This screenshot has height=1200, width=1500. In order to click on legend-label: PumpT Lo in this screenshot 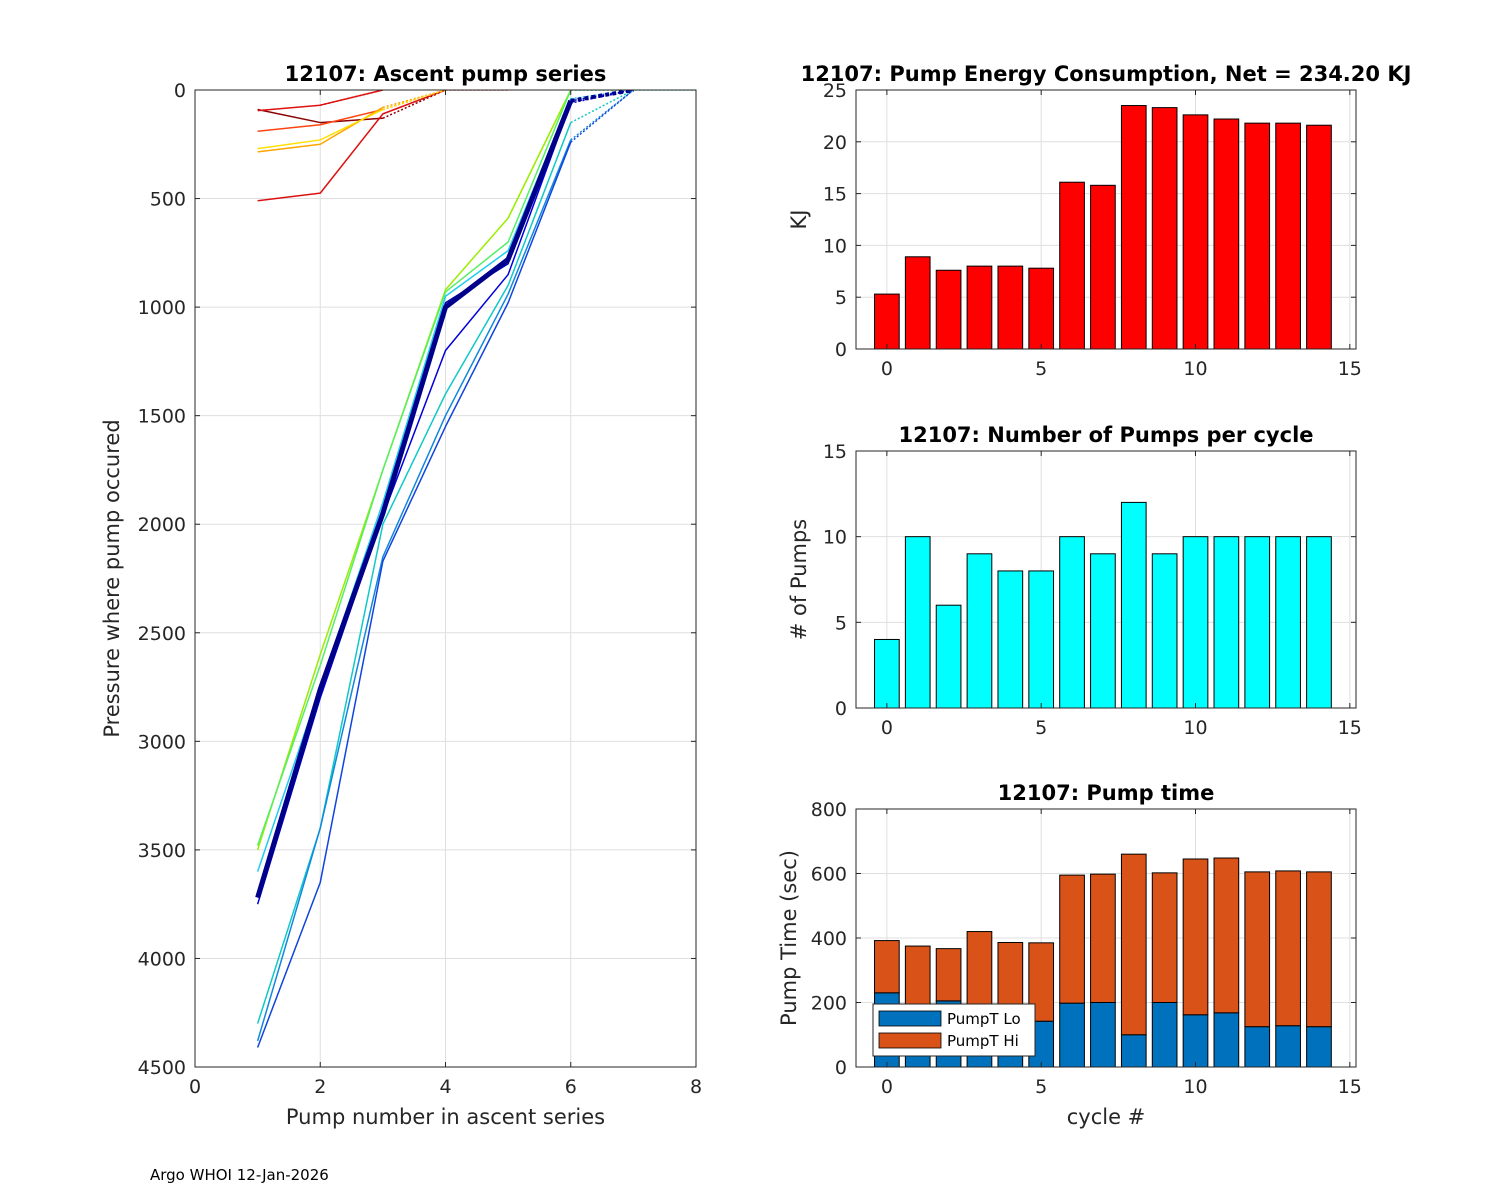, I will do `click(984, 1019)`.